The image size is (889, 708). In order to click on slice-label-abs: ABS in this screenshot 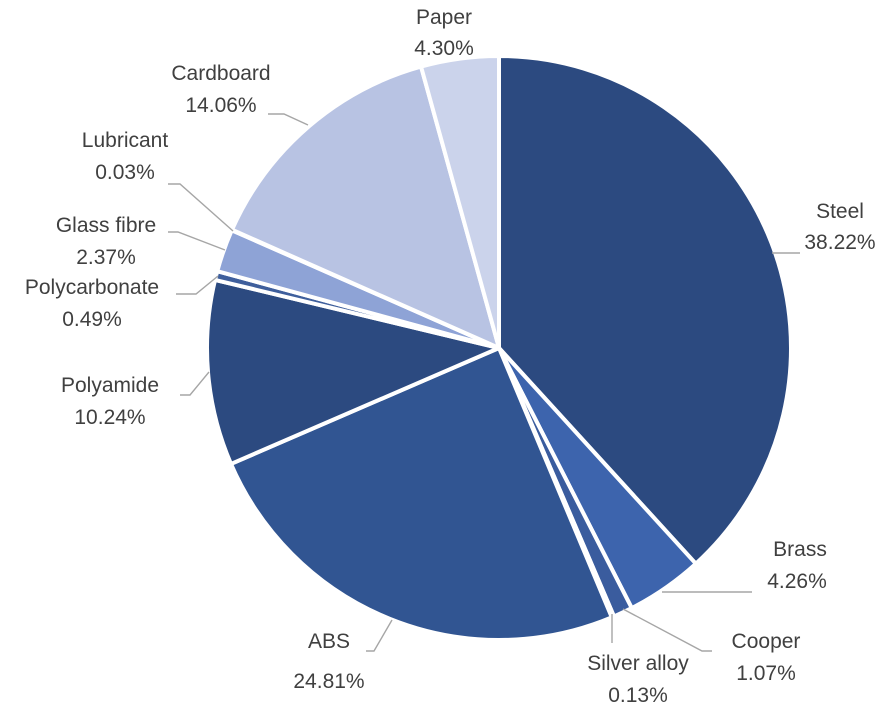, I will do `click(329, 641)`.